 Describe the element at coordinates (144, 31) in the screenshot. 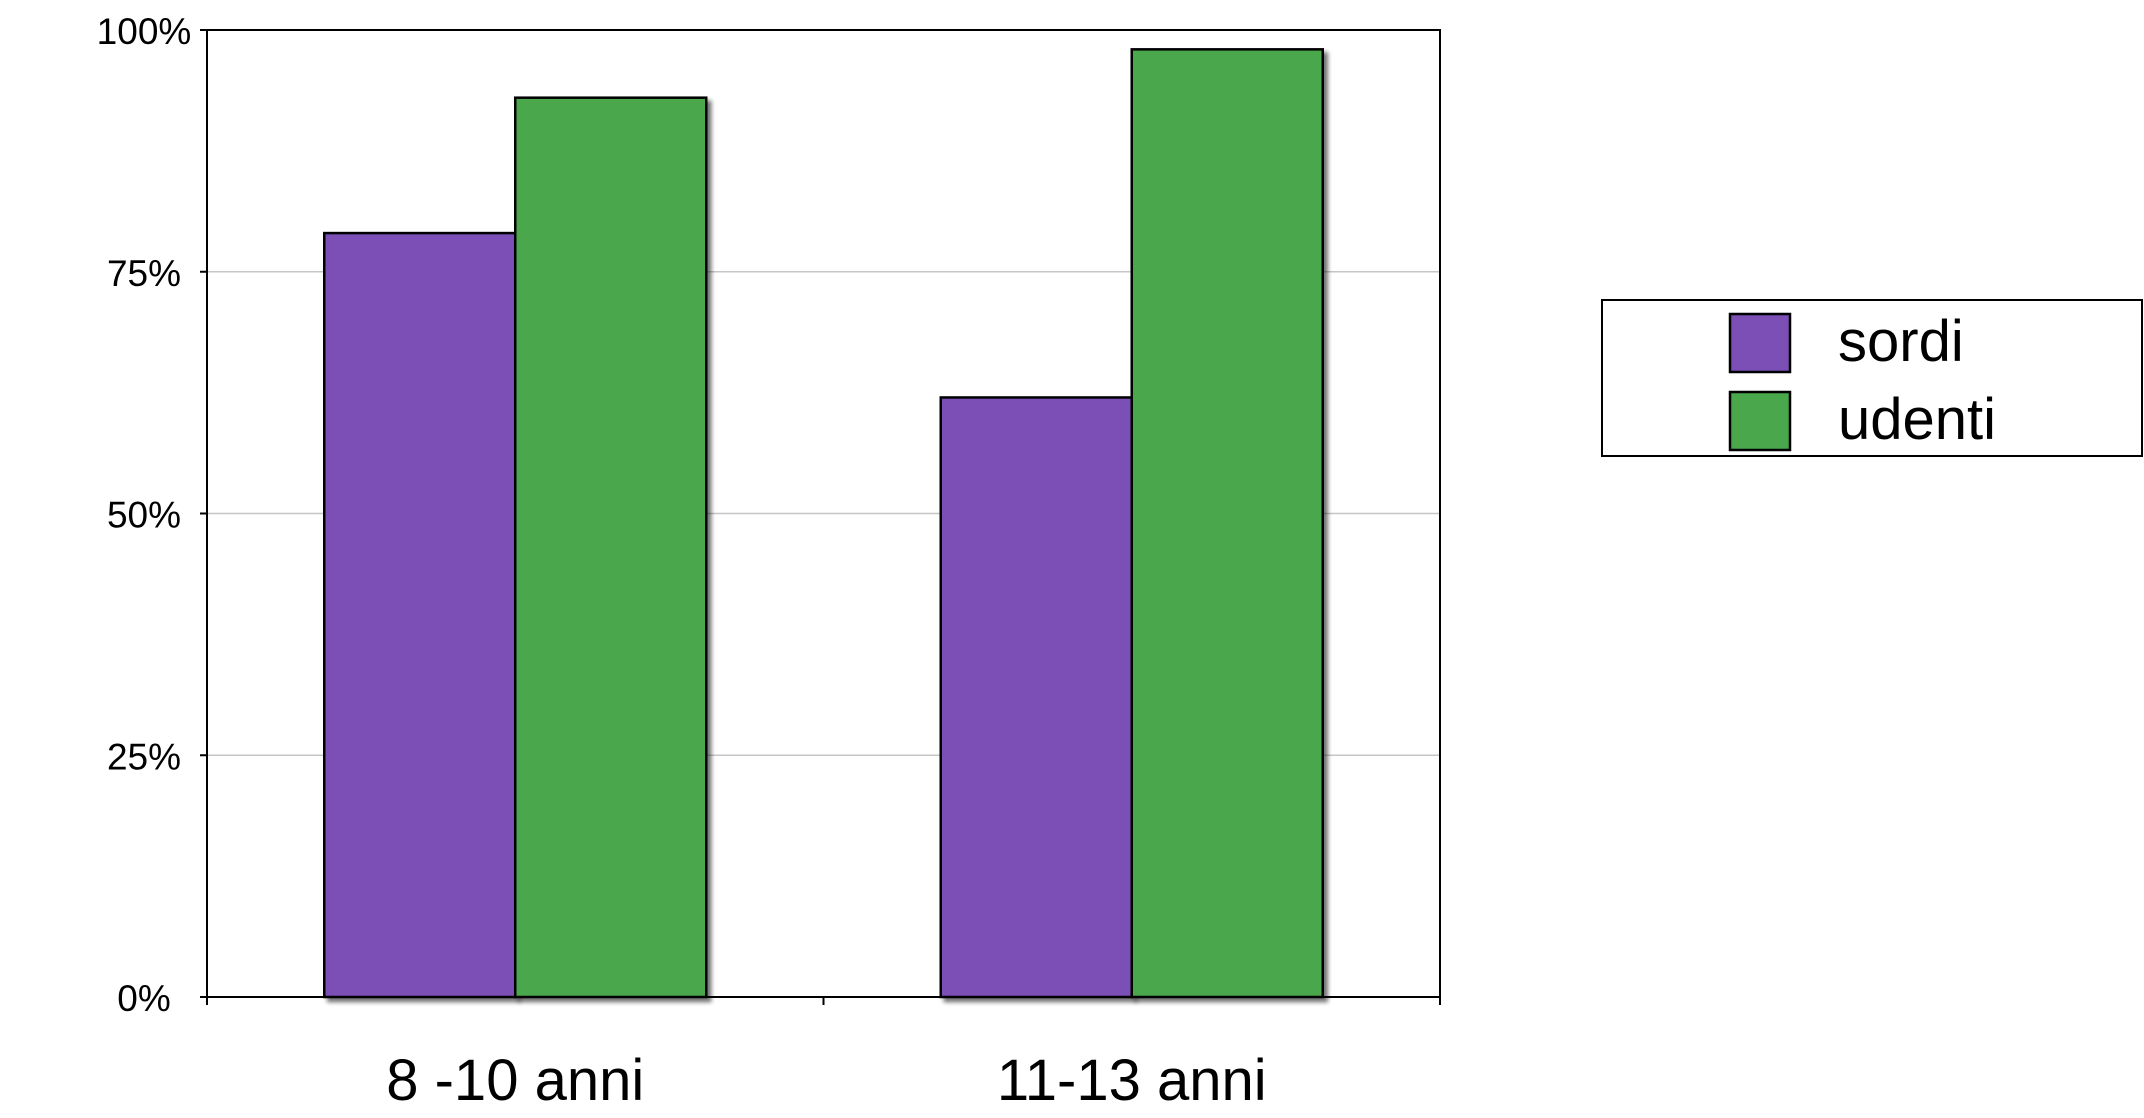

I see `y-tick-label-4: 100%` at that location.